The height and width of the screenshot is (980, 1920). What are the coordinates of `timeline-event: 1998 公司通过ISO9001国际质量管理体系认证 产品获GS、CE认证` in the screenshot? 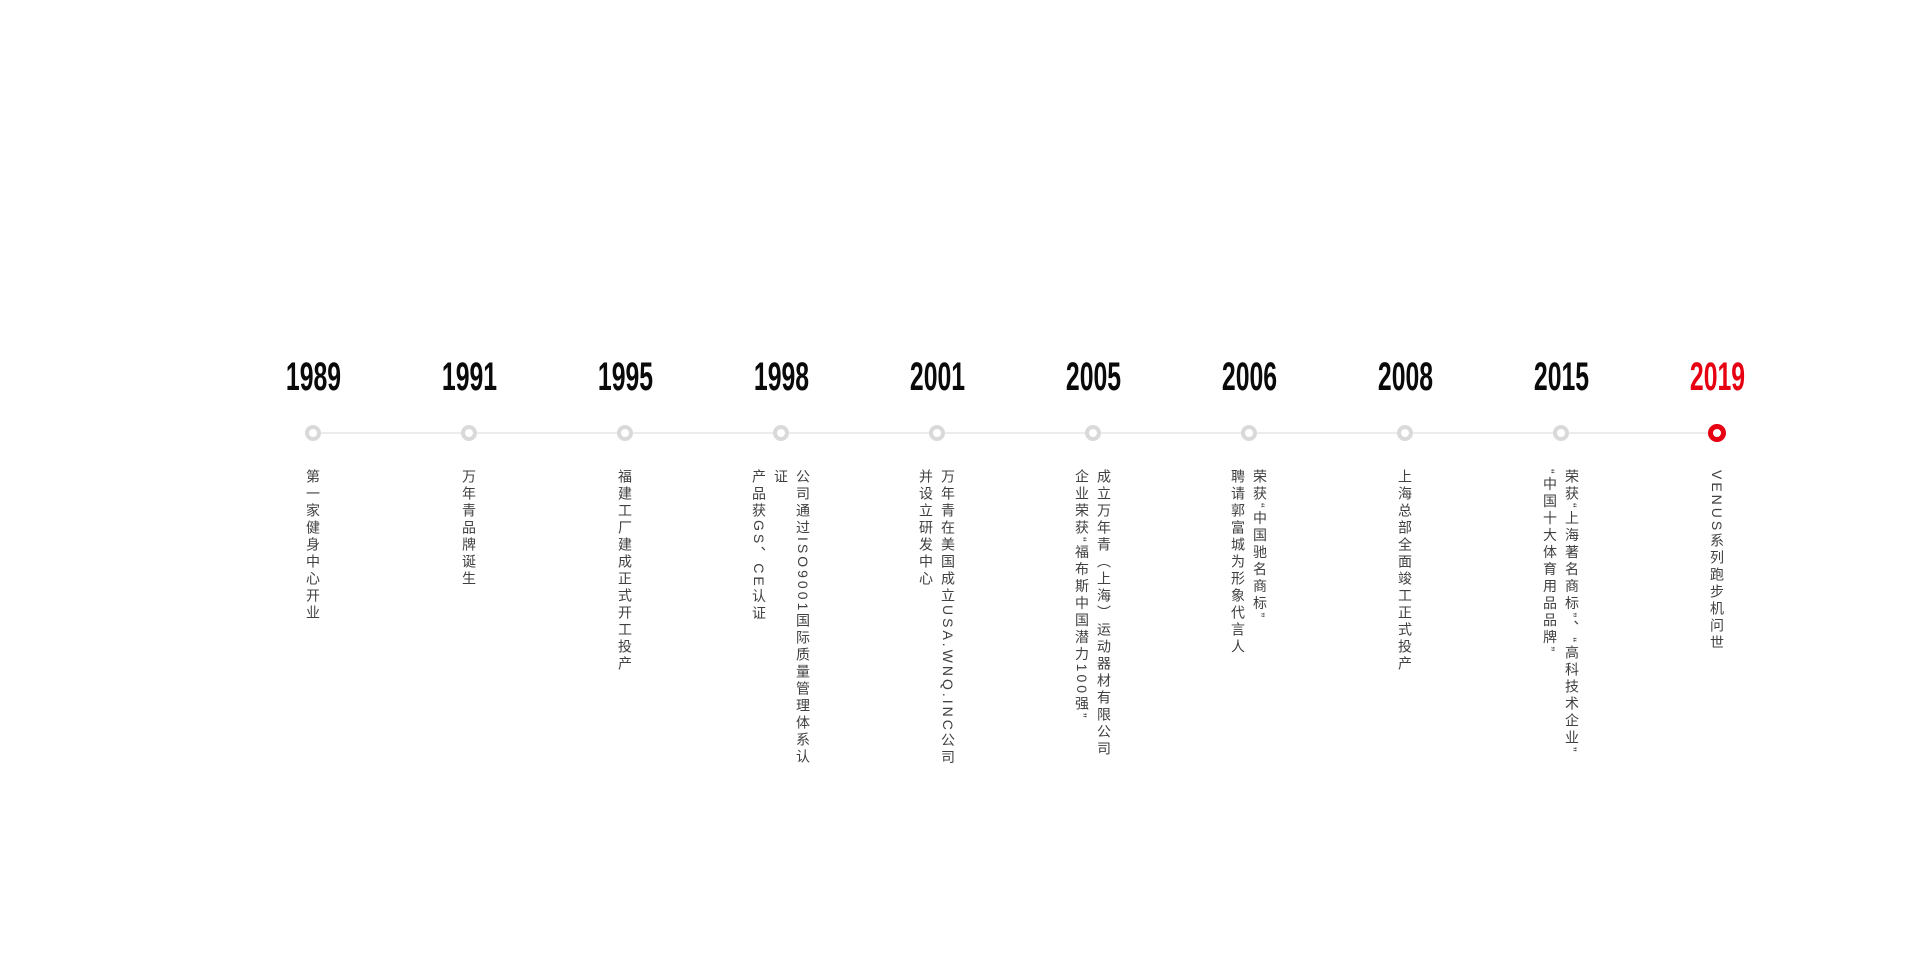 It's located at (781, 560).